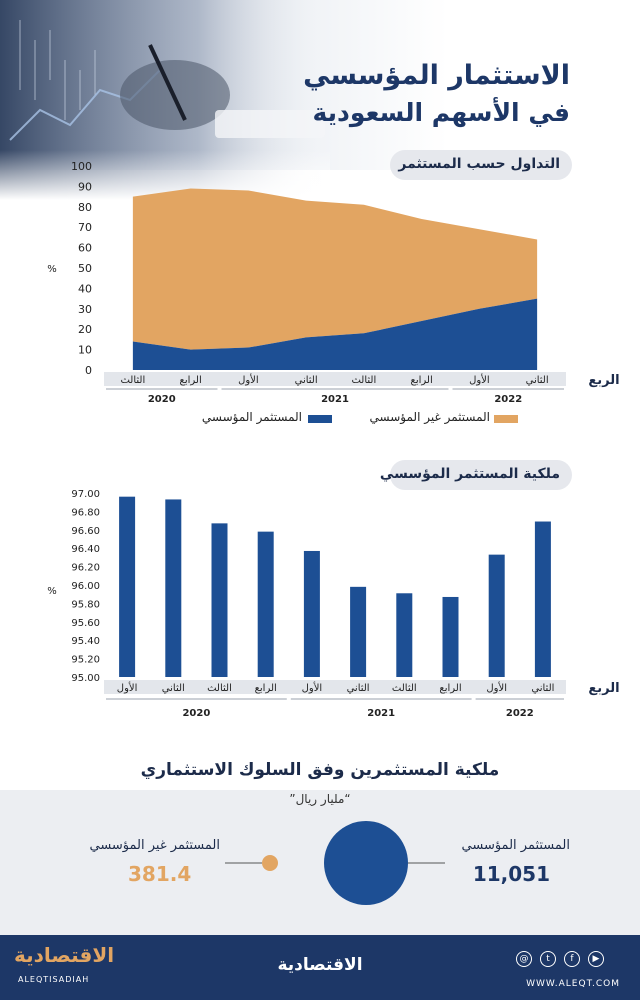  What do you see at coordinates (441, 112) in the screenshot?
I see `page-subtitle: في الأسهم السعودية` at bounding box center [441, 112].